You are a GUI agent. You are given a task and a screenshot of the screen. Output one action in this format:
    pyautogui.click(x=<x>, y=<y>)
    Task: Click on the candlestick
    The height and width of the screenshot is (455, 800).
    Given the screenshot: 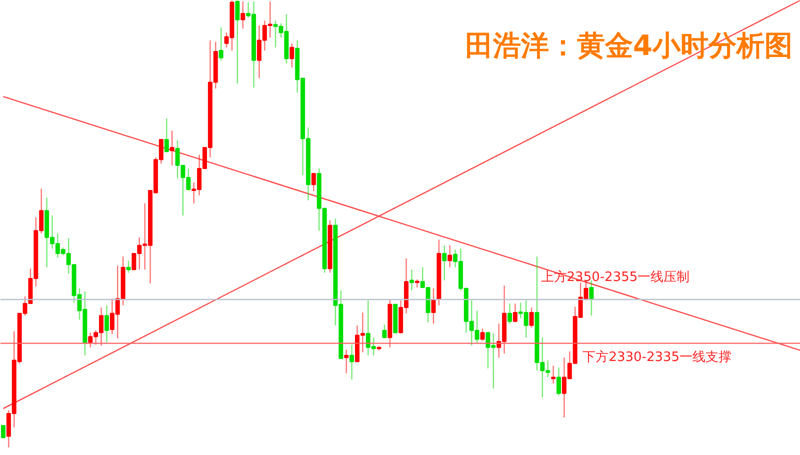 What is the action you would take?
    pyautogui.click(x=3, y=431)
    